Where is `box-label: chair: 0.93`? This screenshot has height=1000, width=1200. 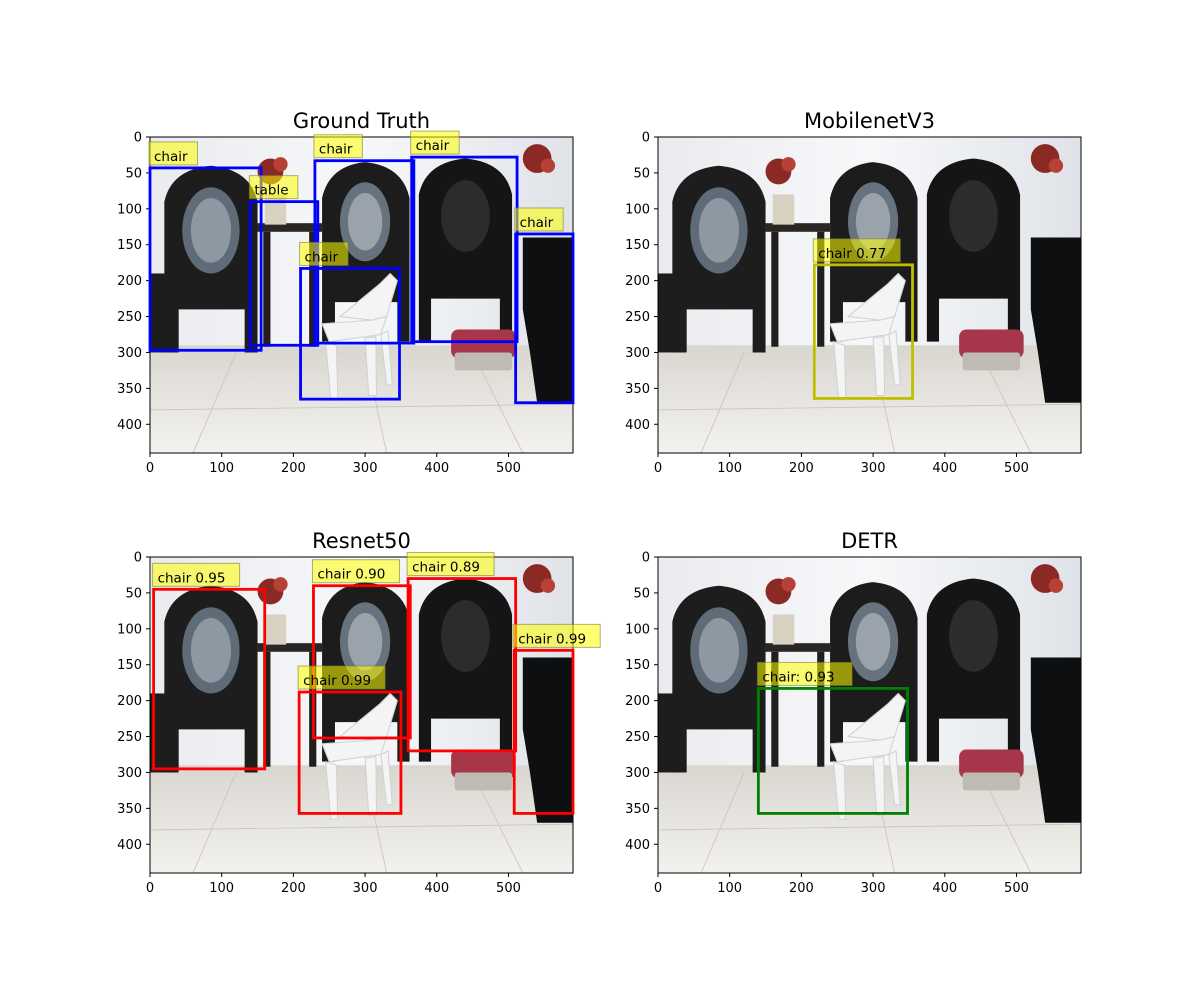 box-label: chair: 0.93 is located at coordinates (798, 677).